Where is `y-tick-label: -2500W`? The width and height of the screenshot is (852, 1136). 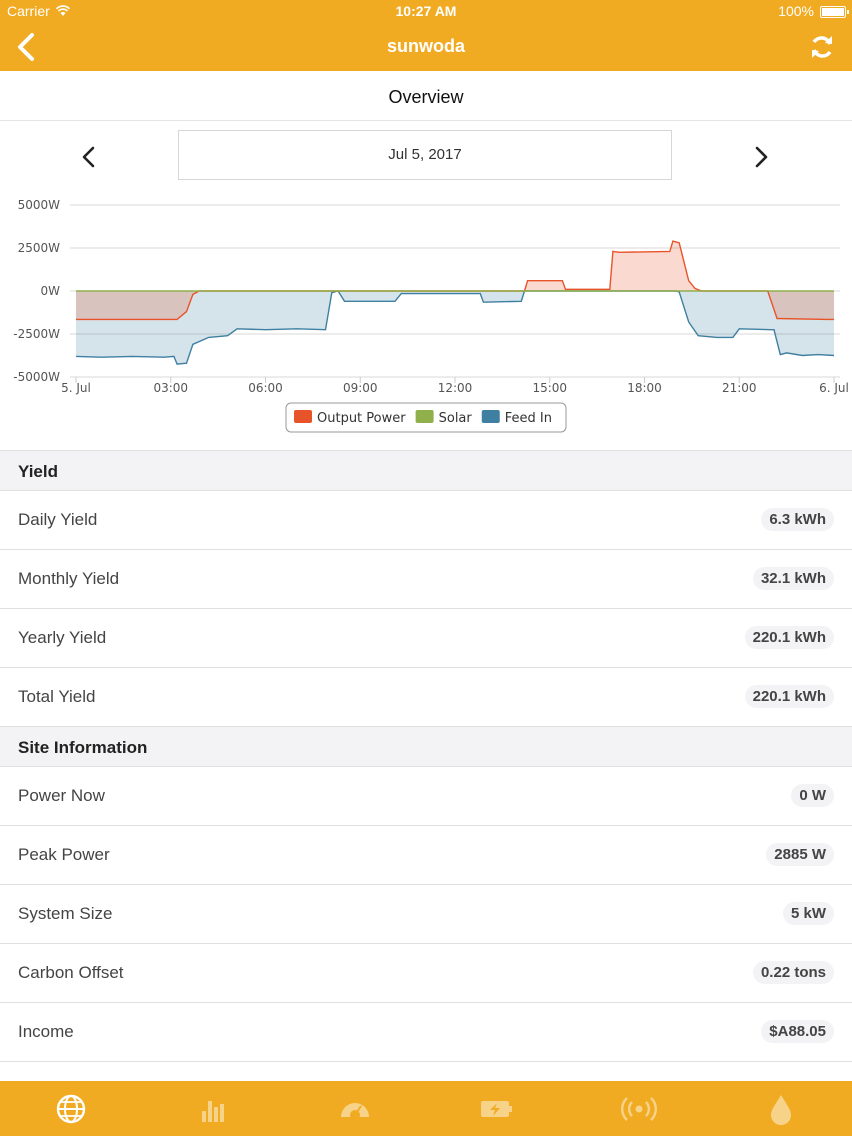
y-tick-label: -2500W is located at coordinates (36, 334).